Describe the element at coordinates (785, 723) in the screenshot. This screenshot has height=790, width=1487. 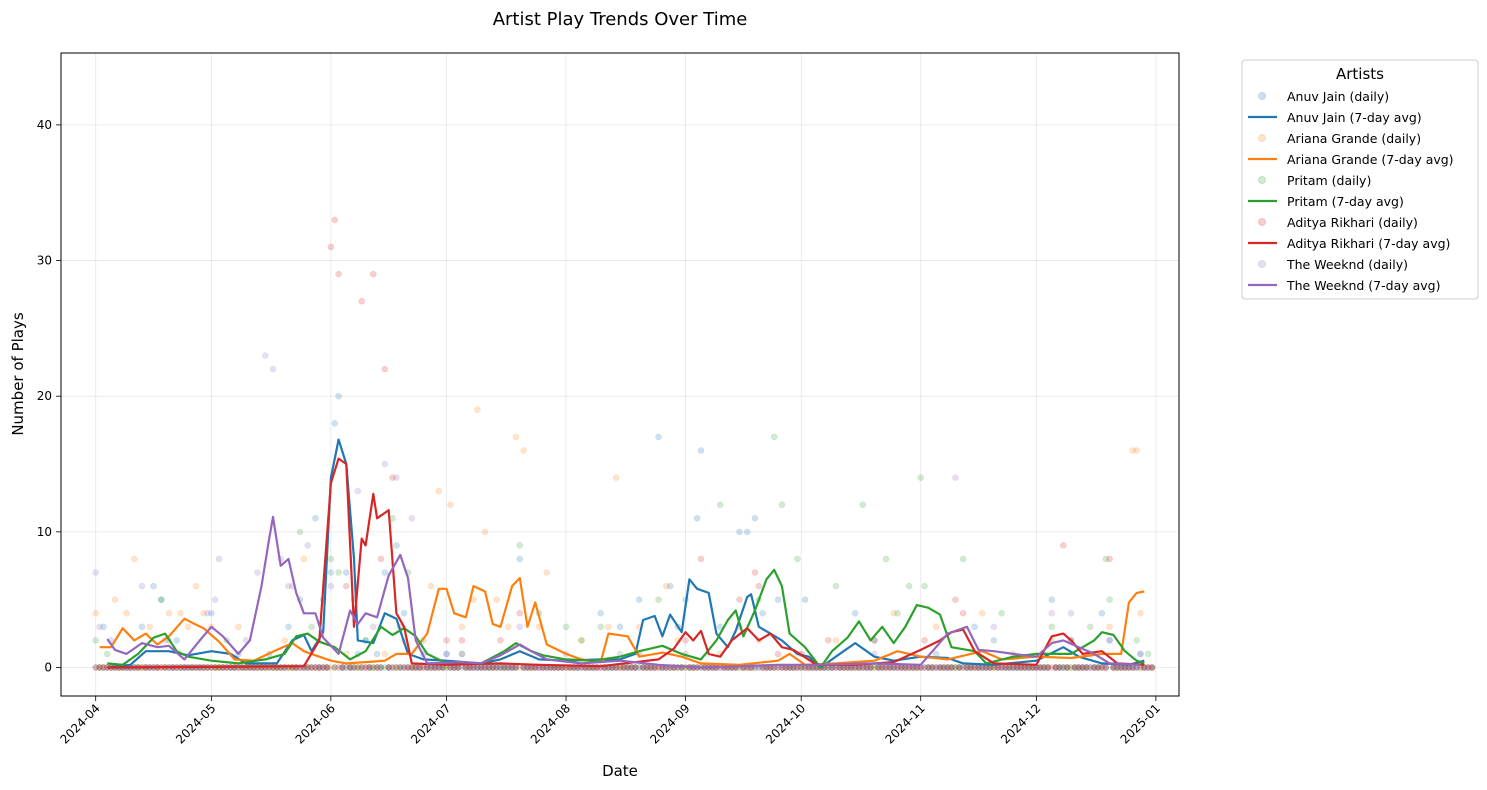
I see `x-tick-label: 2024-10` at that location.